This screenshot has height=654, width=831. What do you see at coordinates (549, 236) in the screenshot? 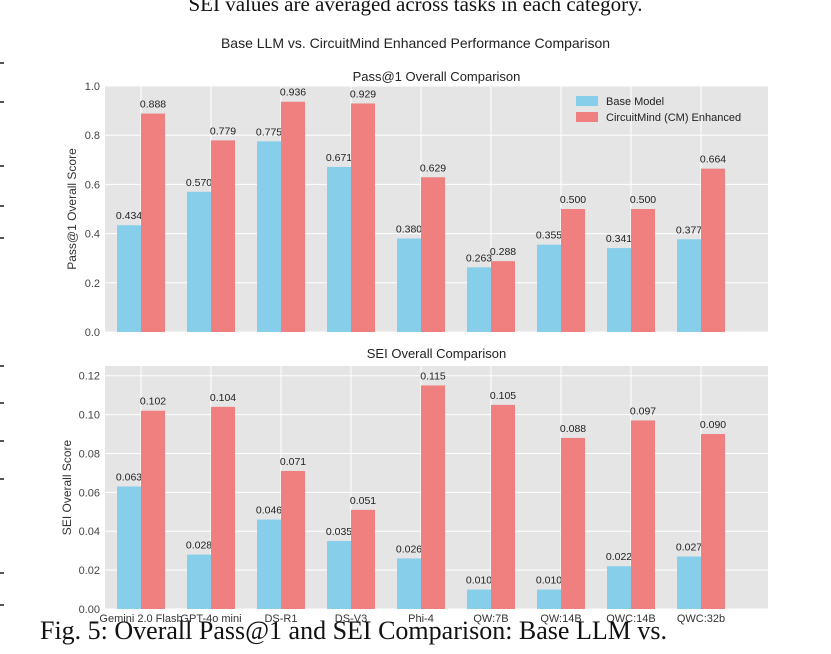
I see `data-label: 0.355` at bounding box center [549, 236].